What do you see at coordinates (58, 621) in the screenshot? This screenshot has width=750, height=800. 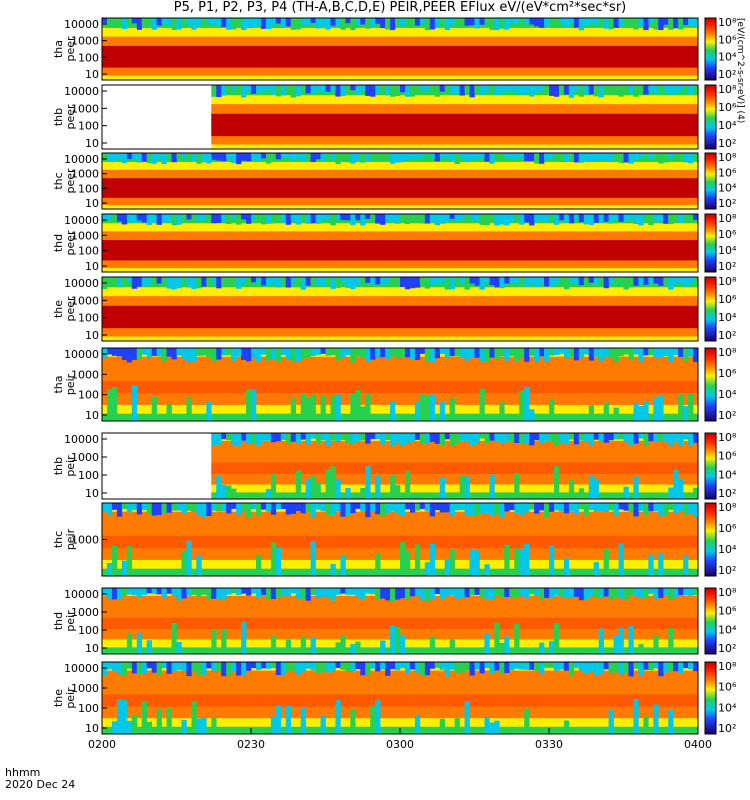 I see `probe-label: thd` at bounding box center [58, 621].